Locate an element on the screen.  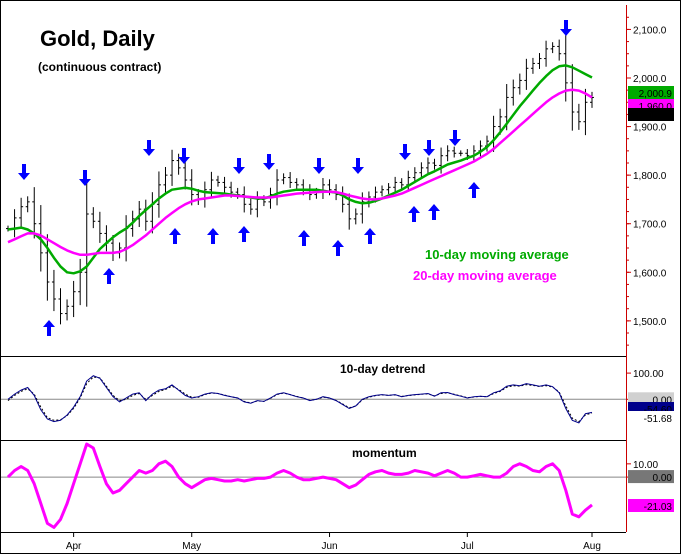
chart-title: Gold, Daily is located at coordinates (98, 38).